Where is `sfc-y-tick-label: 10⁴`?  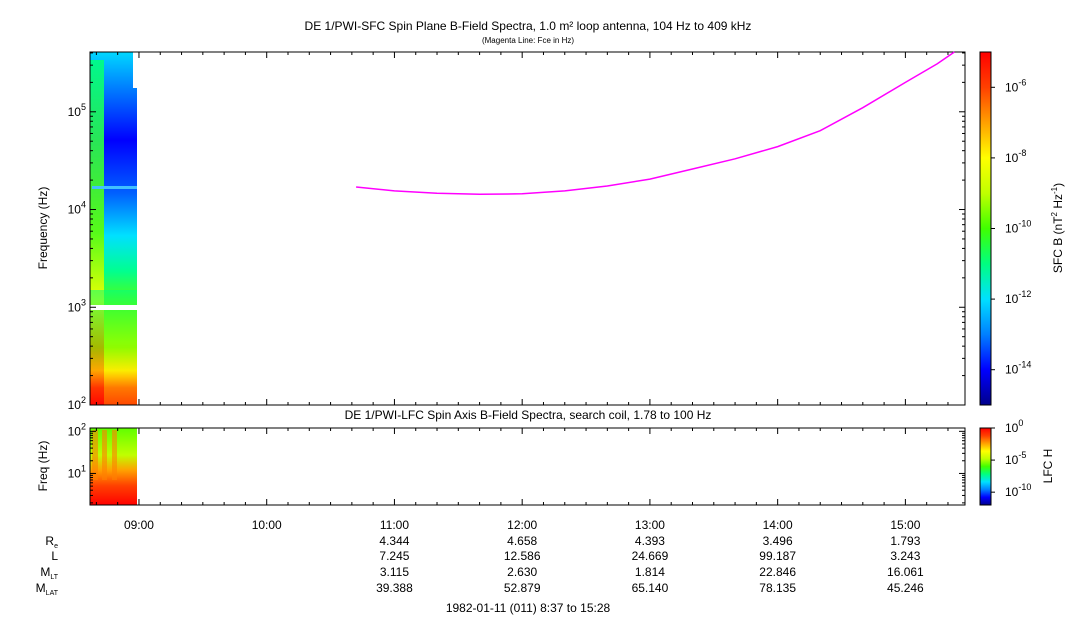 sfc-y-tick-label: 10⁴ is located at coordinates (77, 208).